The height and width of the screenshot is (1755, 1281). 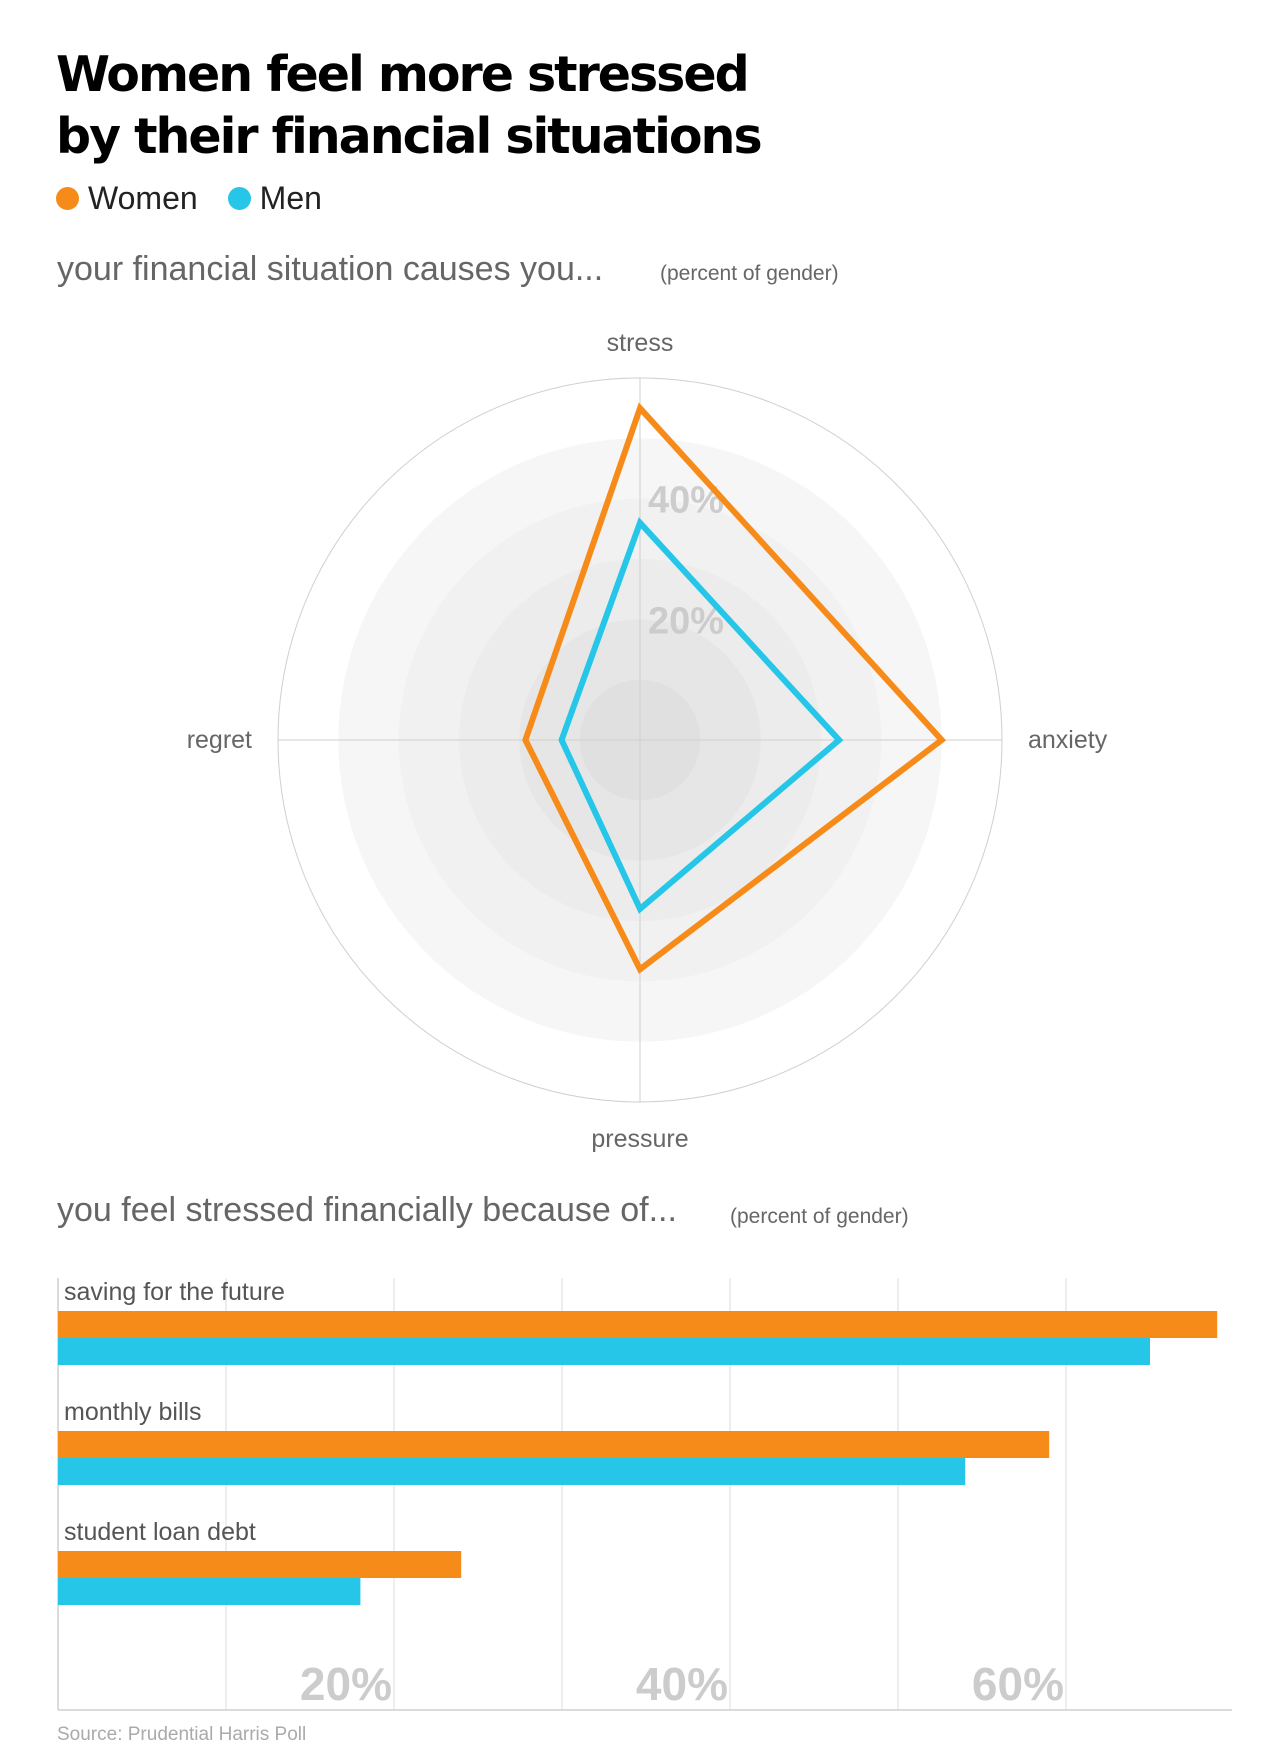 I want to click on radar-tick-label: 20%, so click(x=686, y=621).